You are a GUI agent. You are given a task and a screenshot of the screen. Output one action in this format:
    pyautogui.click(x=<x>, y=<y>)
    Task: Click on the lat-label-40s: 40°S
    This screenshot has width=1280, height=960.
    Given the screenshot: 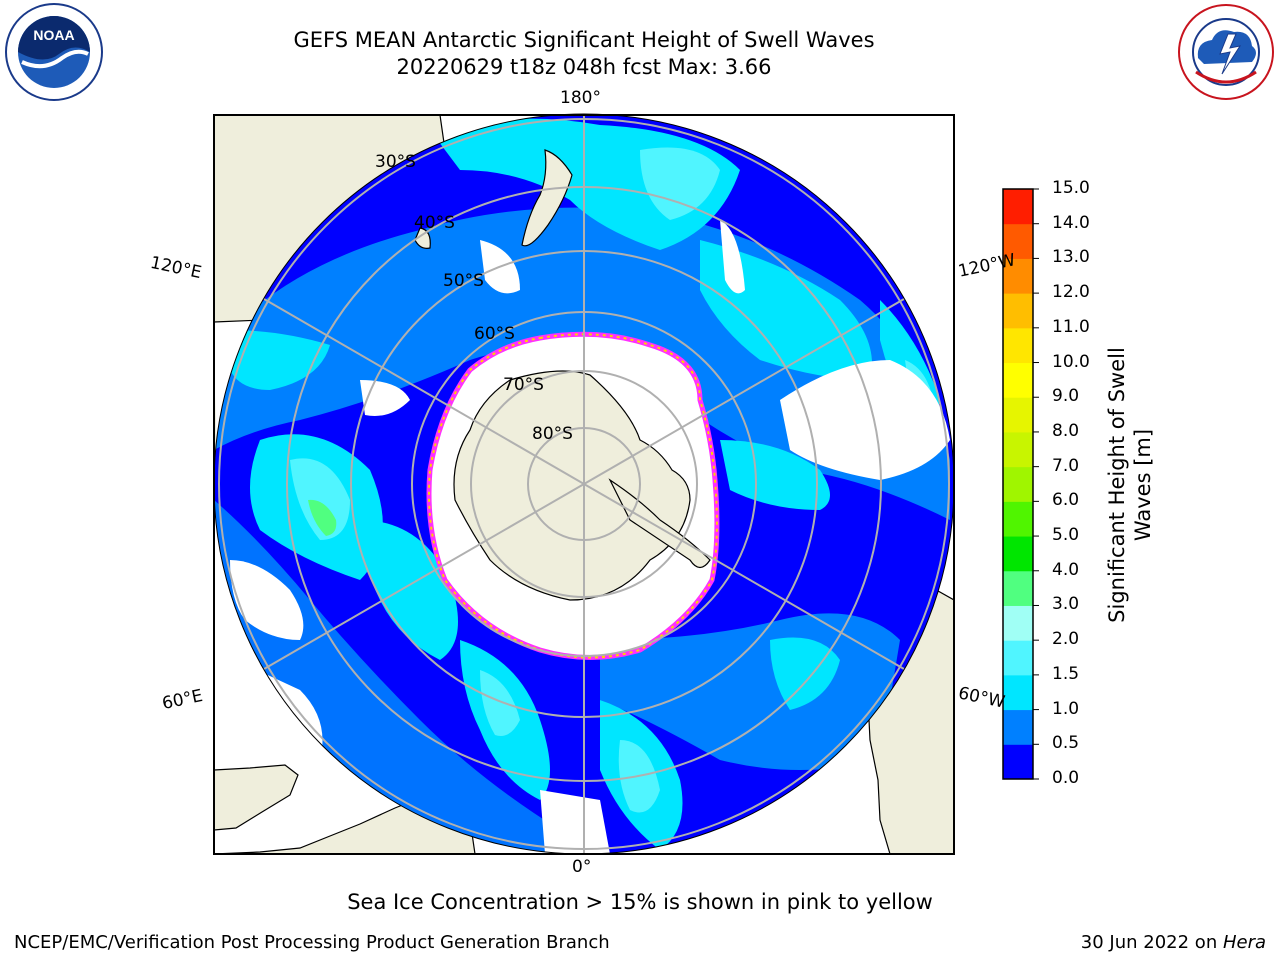 What is the action you would take?
    pyautogui.click(x=434, y=223)
    